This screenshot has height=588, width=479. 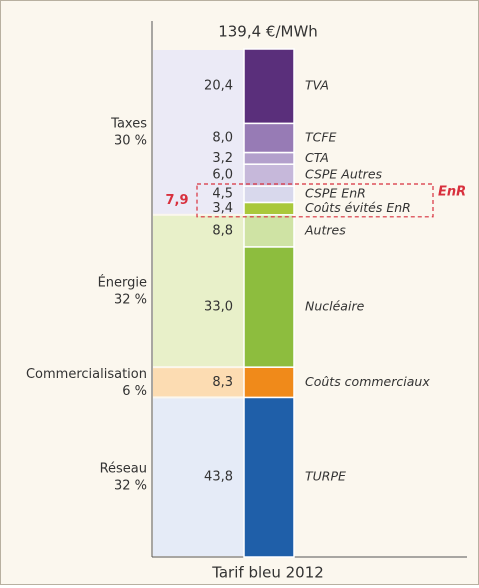 I want to click on segment-name: Coûts évités EnR, so click(x=358, y=207).